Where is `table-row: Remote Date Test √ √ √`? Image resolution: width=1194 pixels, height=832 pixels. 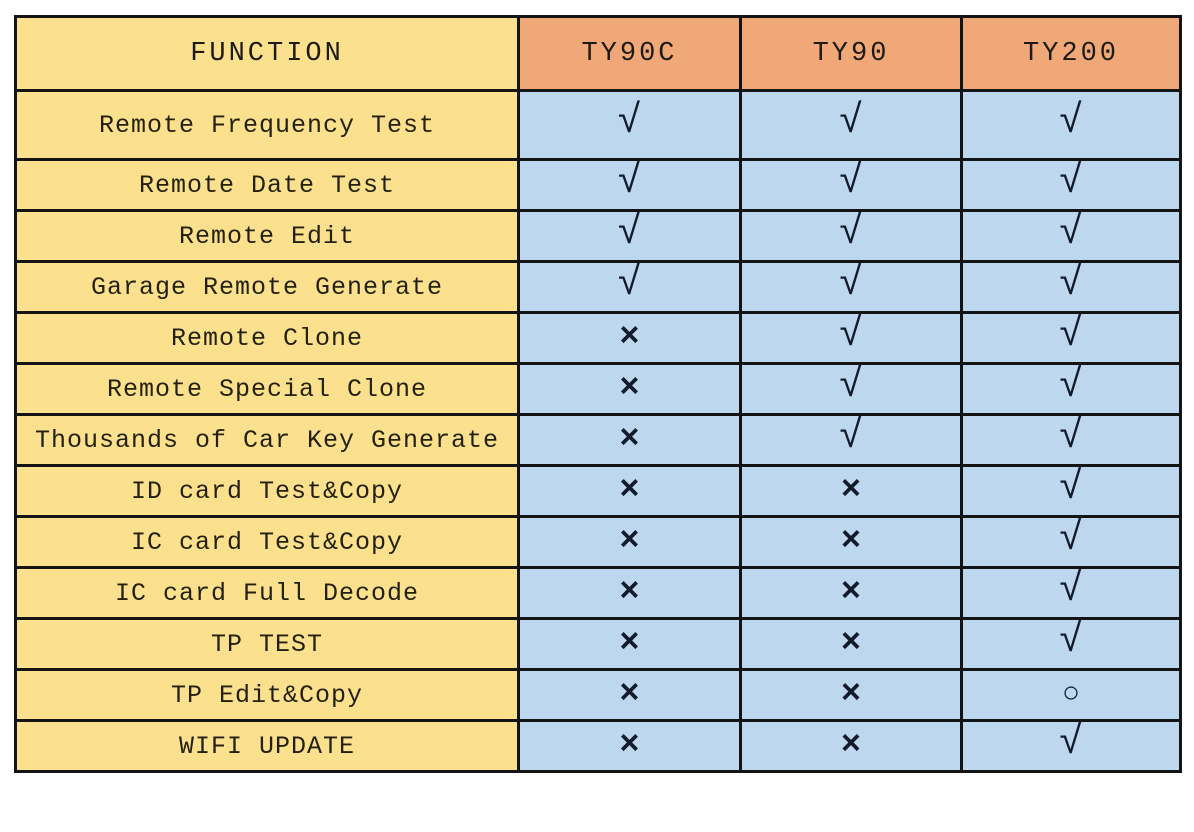 table-row: Remote Date Test √ √ √ is located at coordinates (598, 185).